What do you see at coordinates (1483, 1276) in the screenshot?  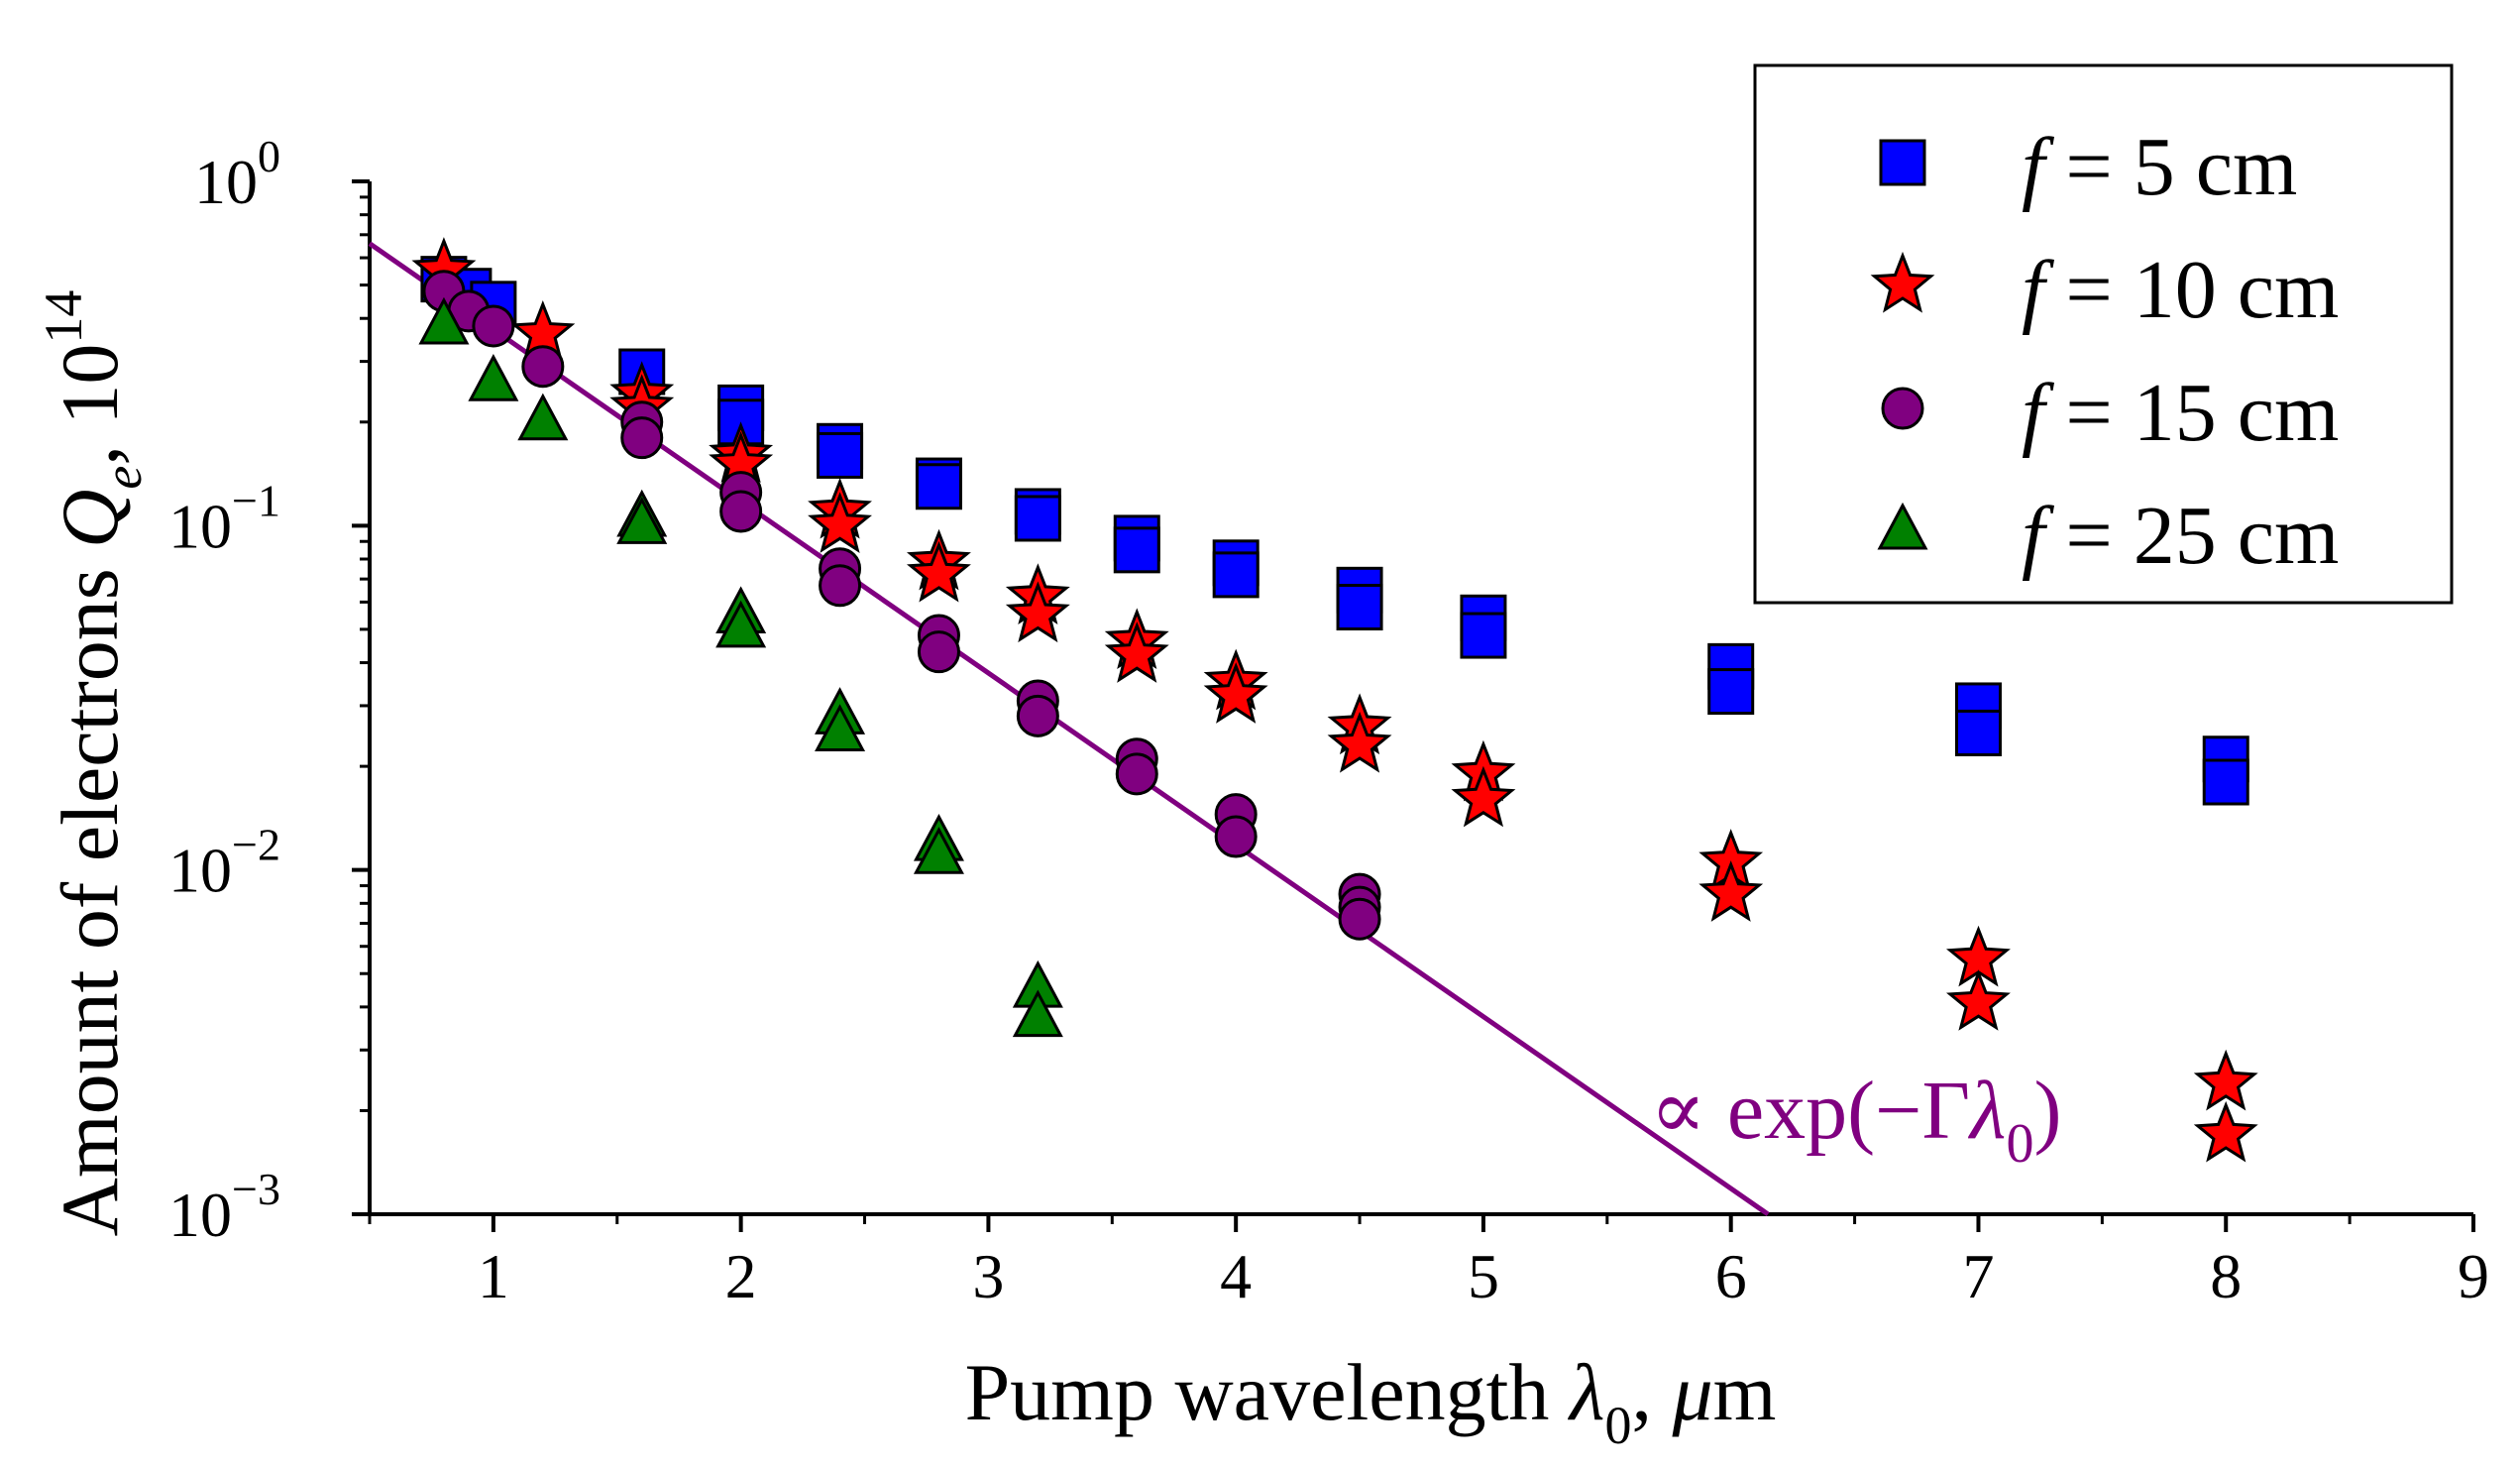 I see `x-tick-label: 5` at bounding box center [1483, 1276].